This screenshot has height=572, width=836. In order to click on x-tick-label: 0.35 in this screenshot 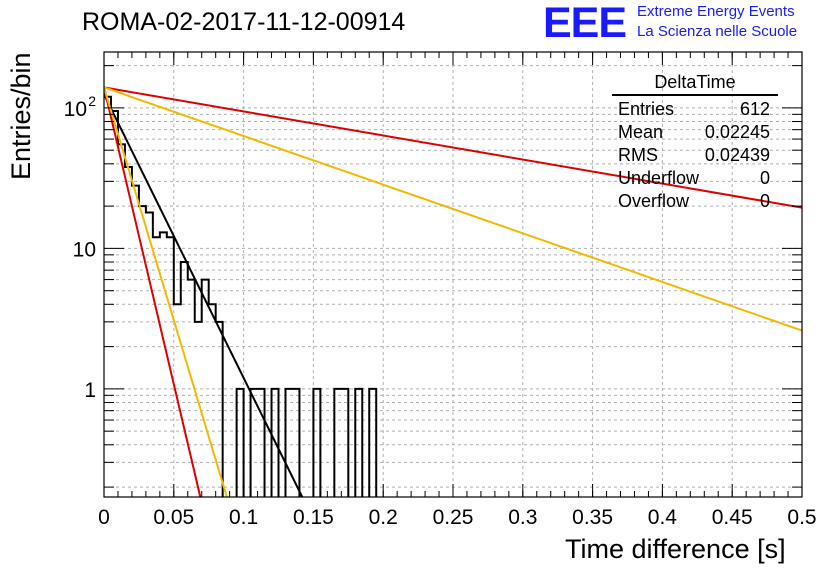, I will do `click(592, 517)`.